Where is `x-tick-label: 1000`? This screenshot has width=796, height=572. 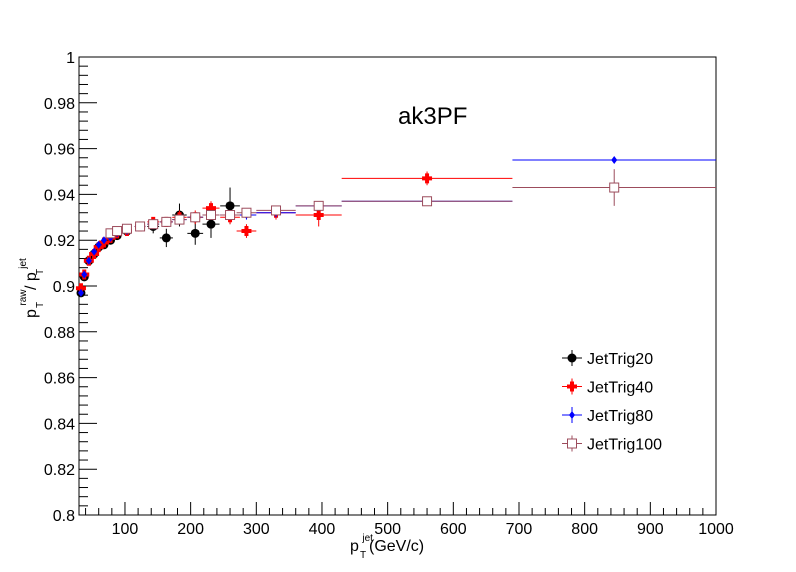
x-tick-label: 1000 is located at coordinates (716, 529).